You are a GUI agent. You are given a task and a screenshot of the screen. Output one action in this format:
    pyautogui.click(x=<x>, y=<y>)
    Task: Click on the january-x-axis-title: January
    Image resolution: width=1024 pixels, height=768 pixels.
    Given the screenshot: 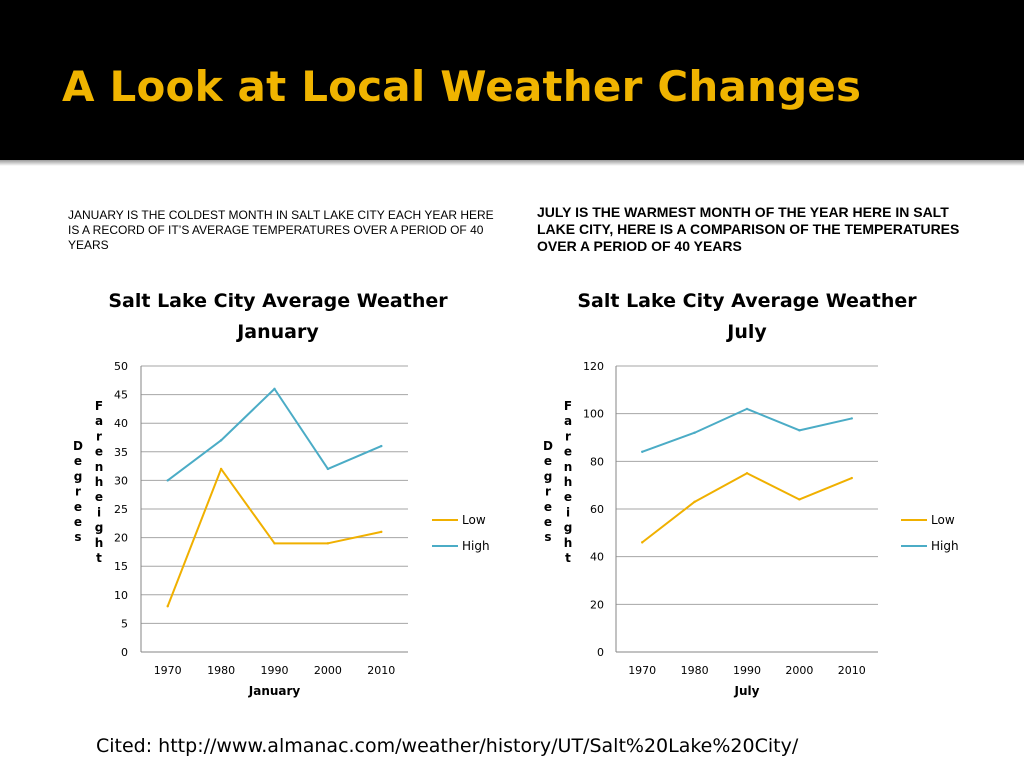 What is the action you would take?
    pyautogui.click(x=274, y=691)
    